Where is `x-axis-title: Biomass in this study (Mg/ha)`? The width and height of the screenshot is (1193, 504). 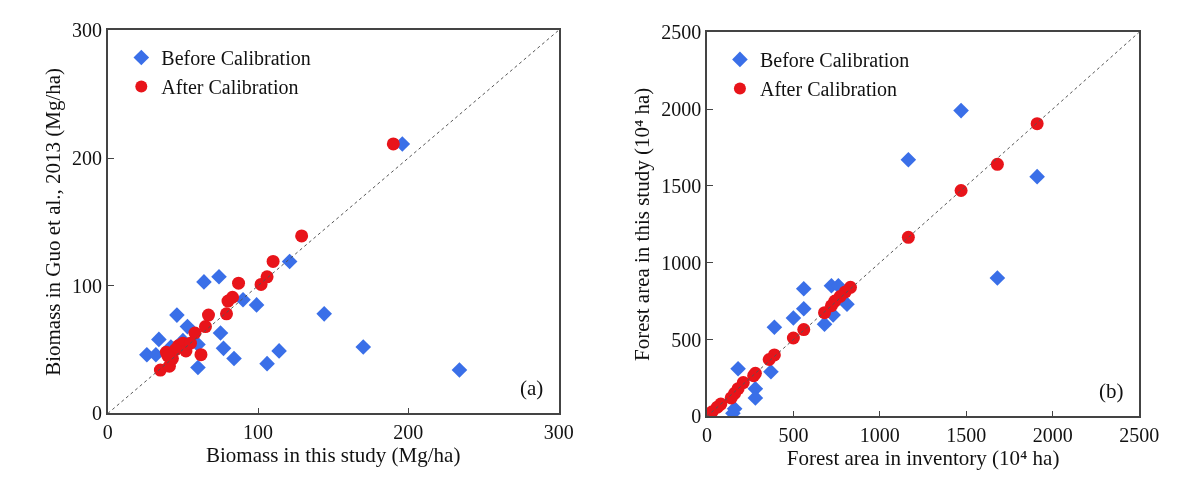 x-axis-title: Biomass in this study (Mg/ha) is located at coordinates (333, 455).